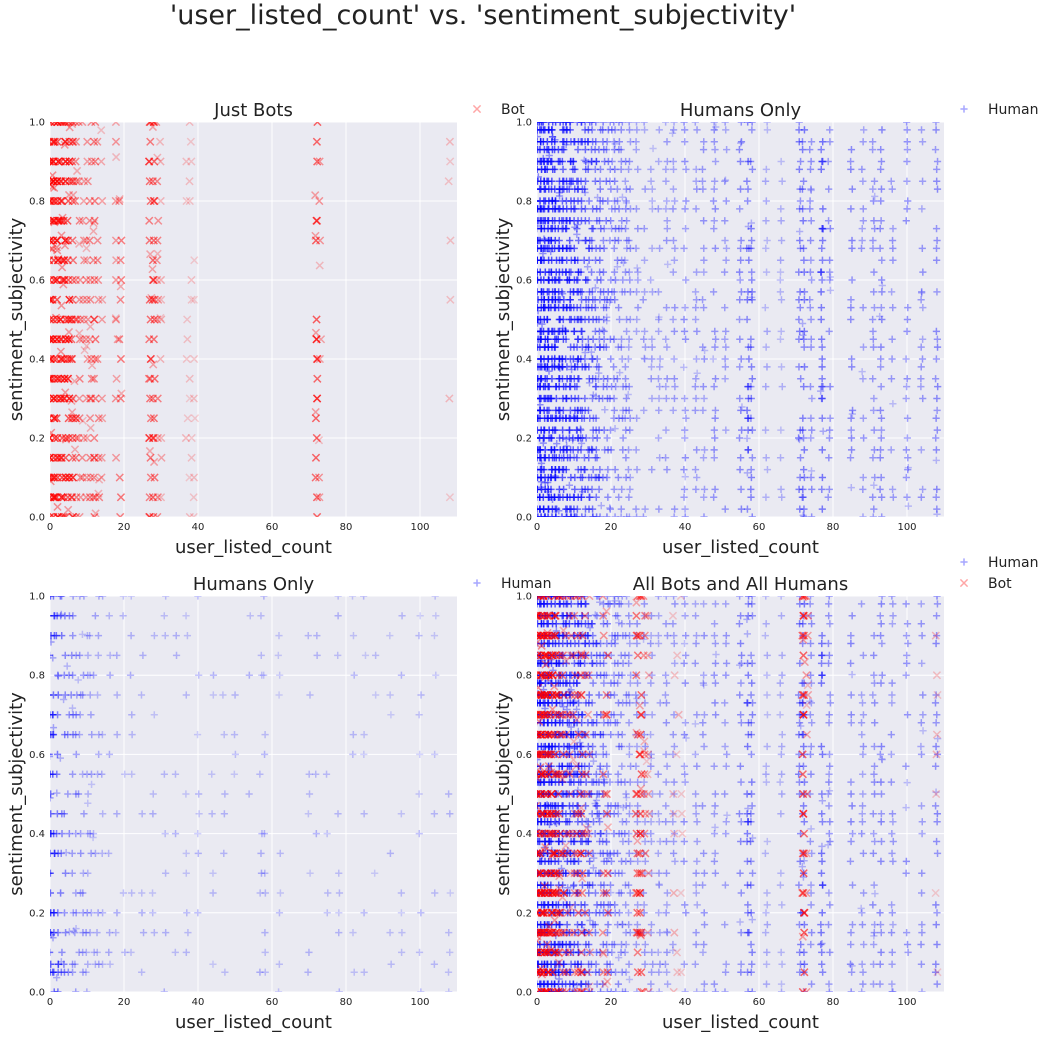 The image size is (1045, 1037). I want to click on subplot-title: Humans Only, so click(741, 110).